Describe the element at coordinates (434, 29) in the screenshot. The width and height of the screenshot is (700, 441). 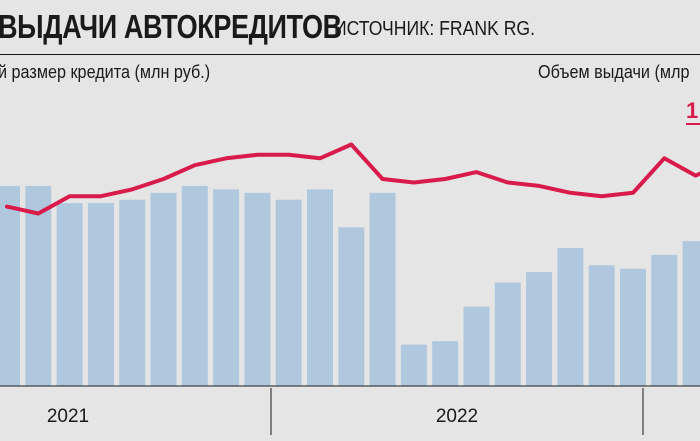
I see `chart-source: ИСТОЧНИК: FRANK RG.` at that location.